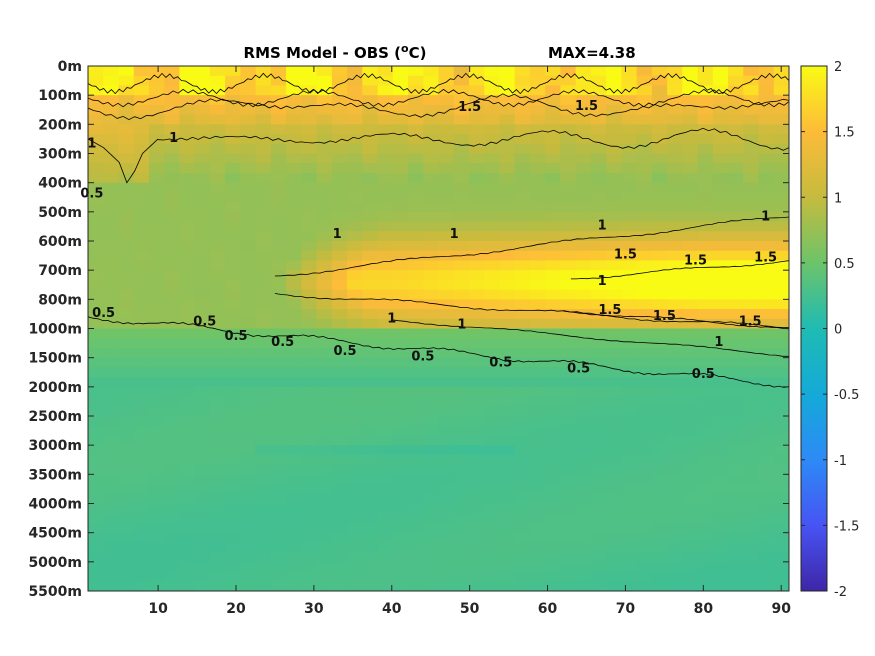 This screenshot has height=656, width=875. What do you see at coordinates (470, 609) in the screenshot?
I see `x-tick-label: 50` at bounding box center [470, 609].